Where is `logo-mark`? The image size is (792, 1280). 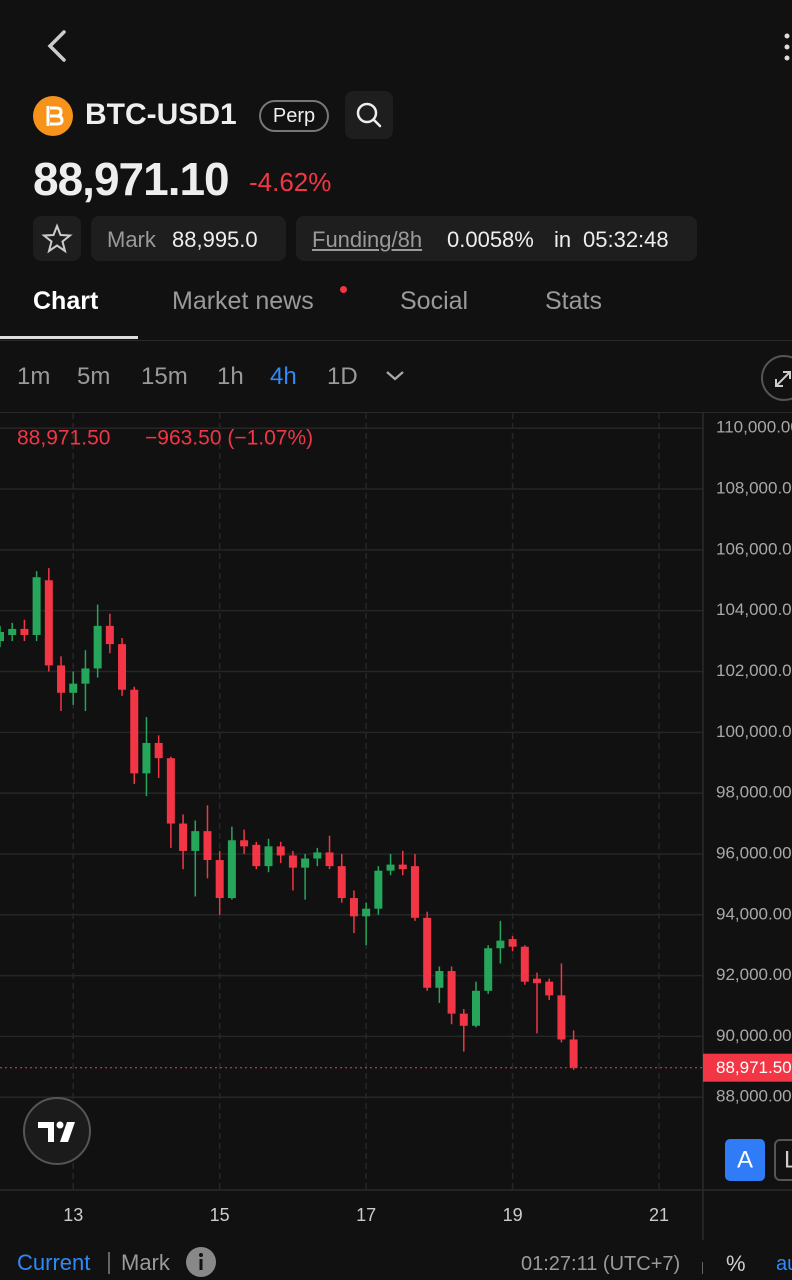 logo-mark is located at coordinates (56, 1132).